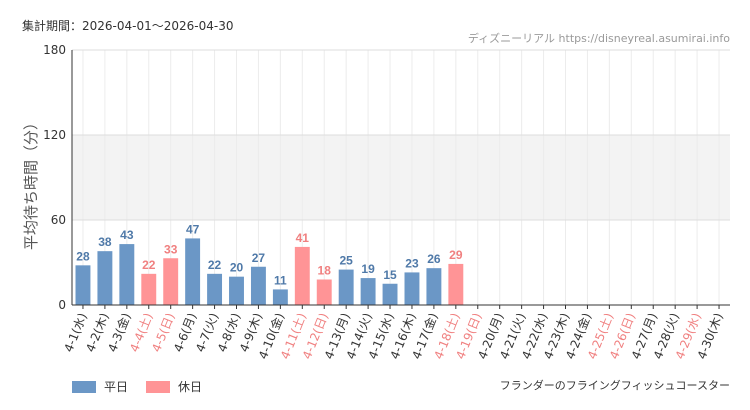 The width and height of the screenshot is (750, 410). What do you see at coordinates (128, 26) in the screenshot?
I see `period-label: 集計期間：2026-04-01～2026-04-30` at bounding box center [128, 26].